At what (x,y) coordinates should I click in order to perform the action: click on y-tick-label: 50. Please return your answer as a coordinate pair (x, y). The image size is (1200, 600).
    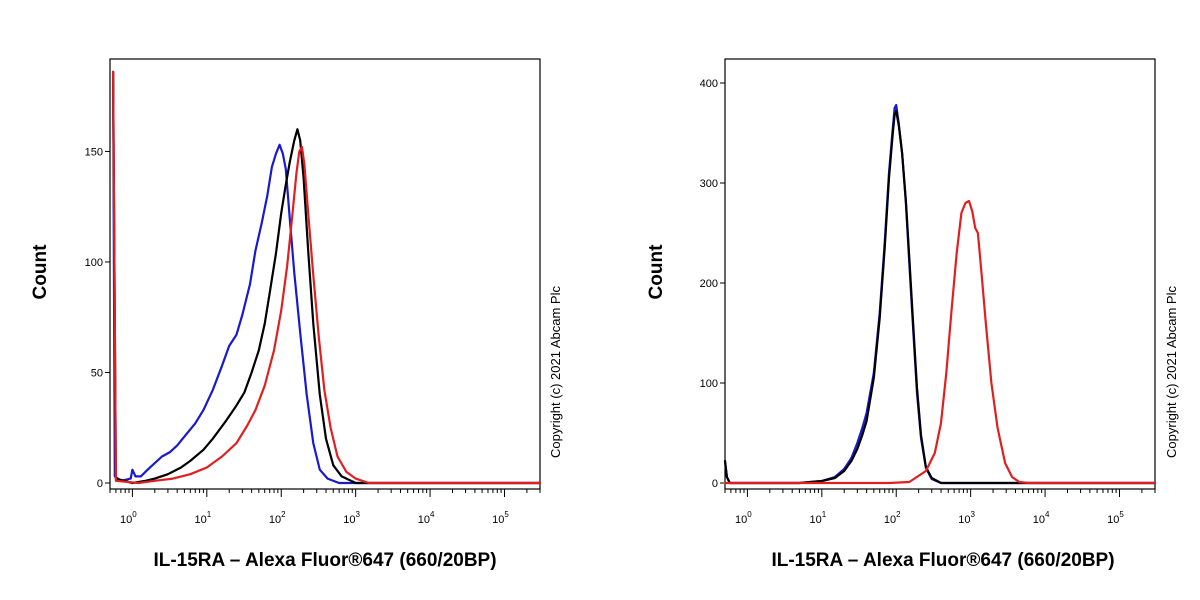
    Looking at the image, I should click on (97, 373).